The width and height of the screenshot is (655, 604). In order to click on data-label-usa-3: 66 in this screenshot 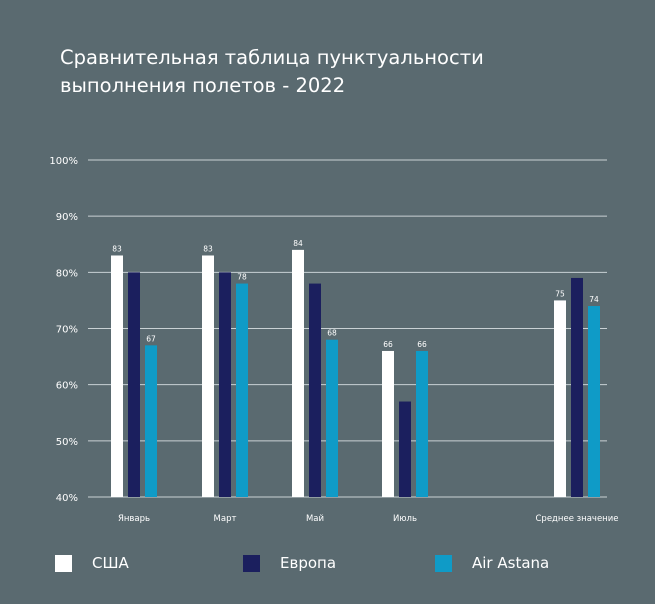, I will do `click(388, 344)`.